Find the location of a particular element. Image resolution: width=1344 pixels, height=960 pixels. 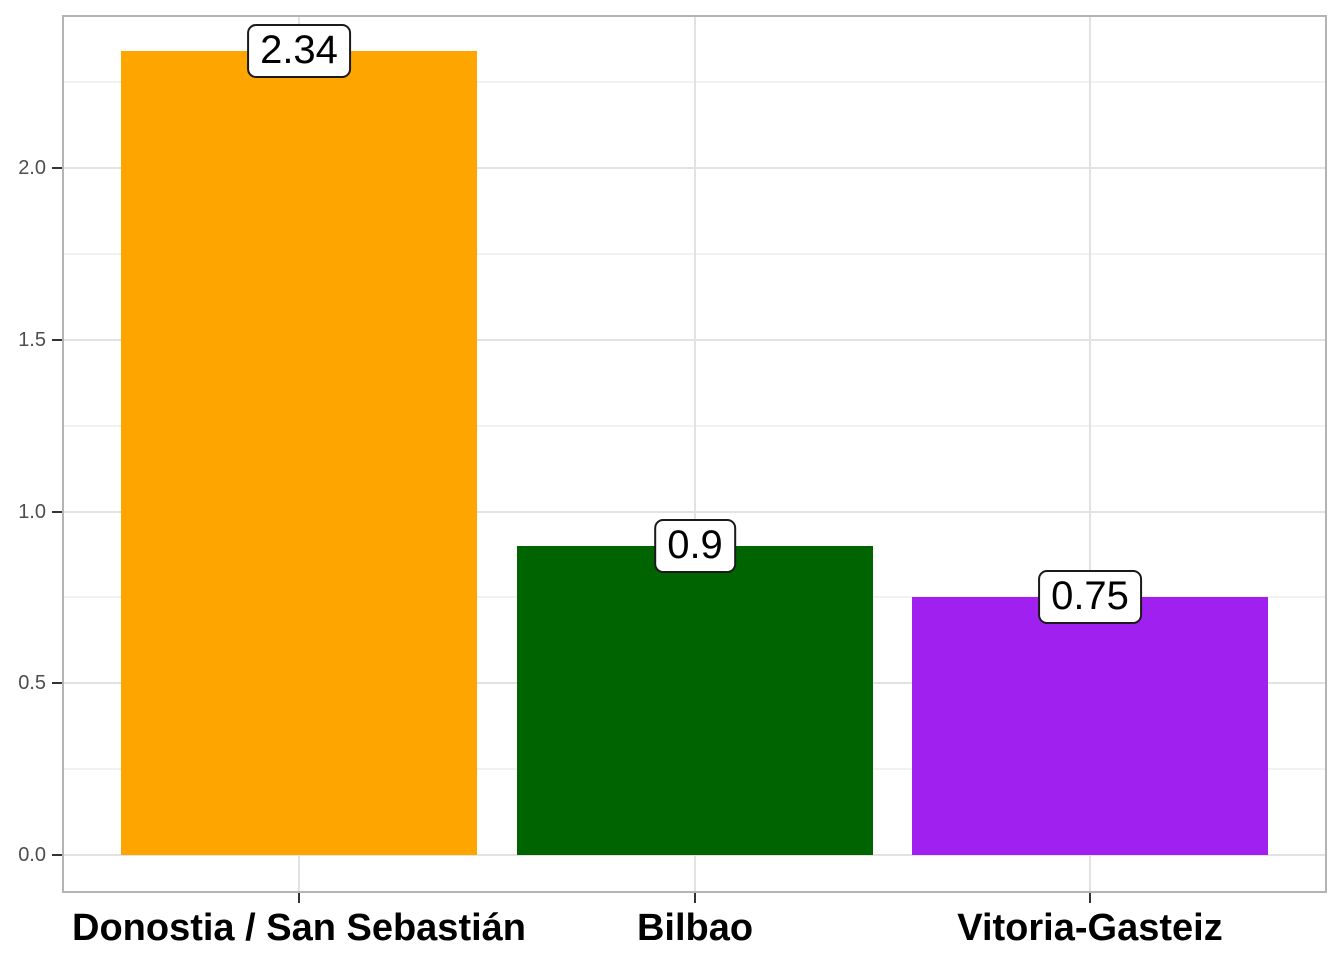

bar-value-text: 2.34 is located at coordinates (299, 50).